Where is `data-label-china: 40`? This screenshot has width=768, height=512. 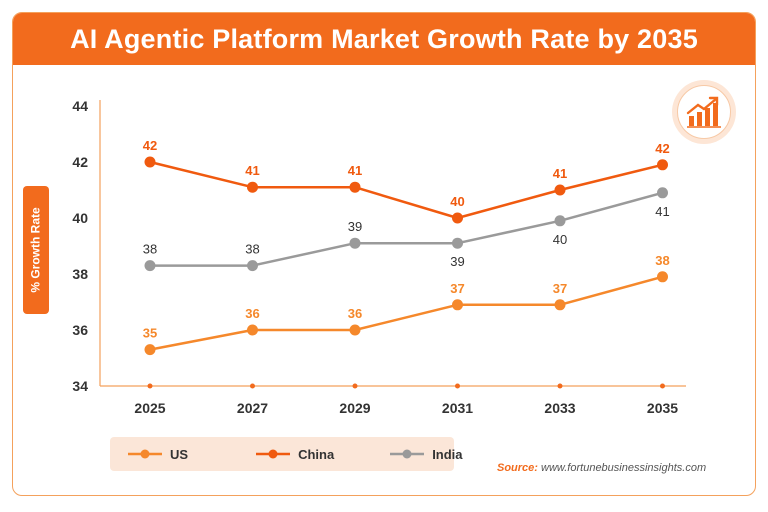 data-label-china: 40 is located at coordinates (457, 201).